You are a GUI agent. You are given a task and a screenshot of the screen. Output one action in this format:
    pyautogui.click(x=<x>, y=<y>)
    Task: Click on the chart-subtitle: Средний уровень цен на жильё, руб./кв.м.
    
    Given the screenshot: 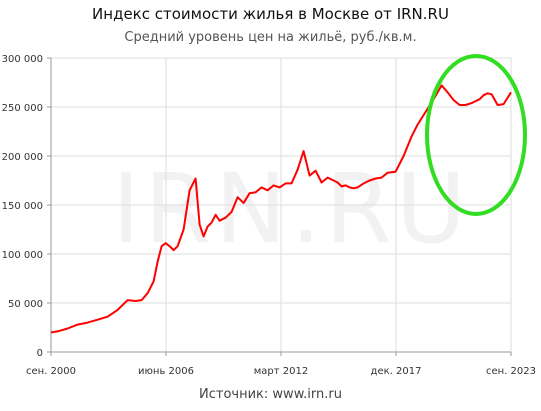 What is the action you would take?
    pyautogui.click(x=270, y=37)
    